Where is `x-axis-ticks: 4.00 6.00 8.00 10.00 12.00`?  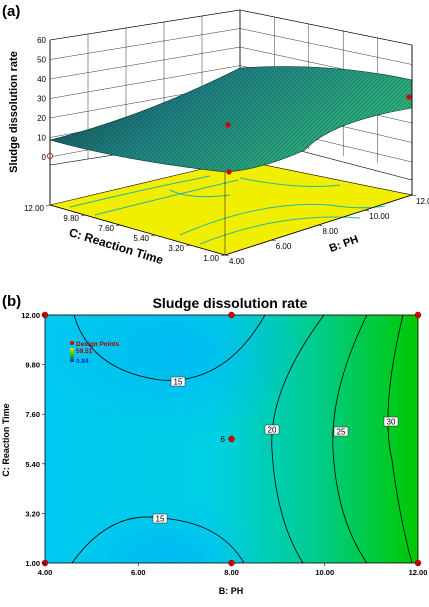 x-axis-ticks: 4.00 6.00 8.00 10.00 12.00 is located at coordinates (233, 570).